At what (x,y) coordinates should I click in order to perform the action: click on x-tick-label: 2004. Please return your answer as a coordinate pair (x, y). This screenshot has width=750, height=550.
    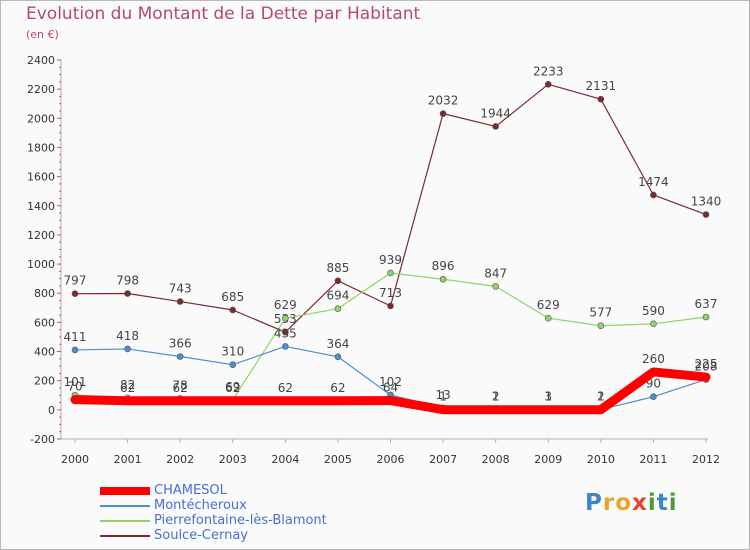
    Looking at the image, I should click on (285, 459).